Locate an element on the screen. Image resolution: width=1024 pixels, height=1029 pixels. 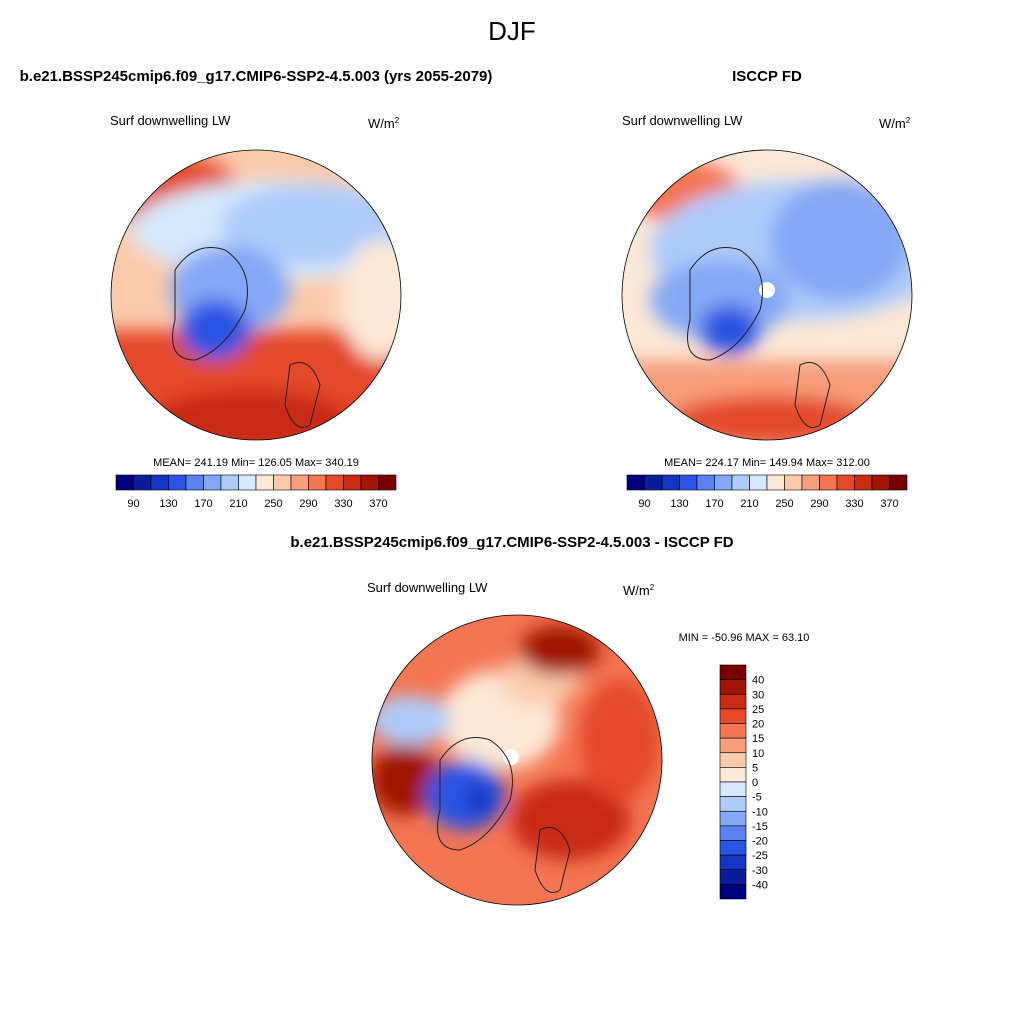
colorbar-label: 15 is located at coordinates (758, 739).